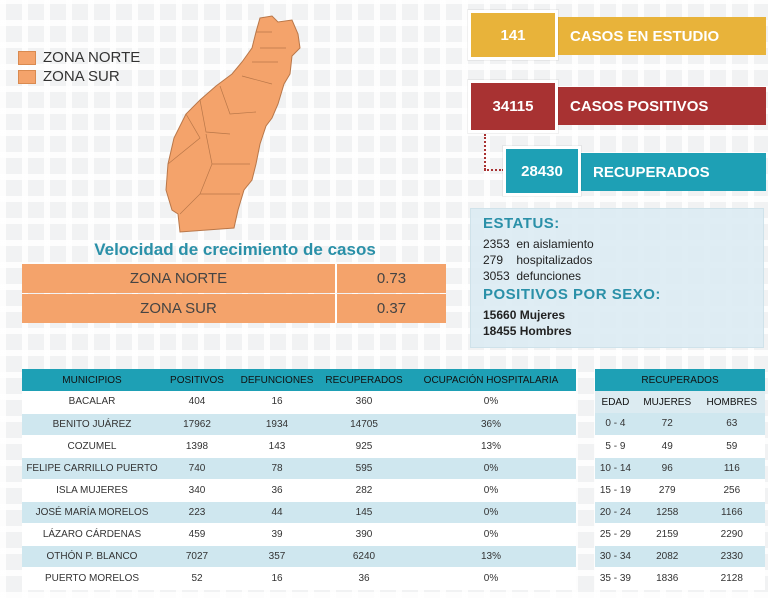 This screenshot has width=768, height=598. What do you see at coordinates (521, 223) in the screenshot?
I see `status-title: ESTATUS:` at bounding box center [521, 223].